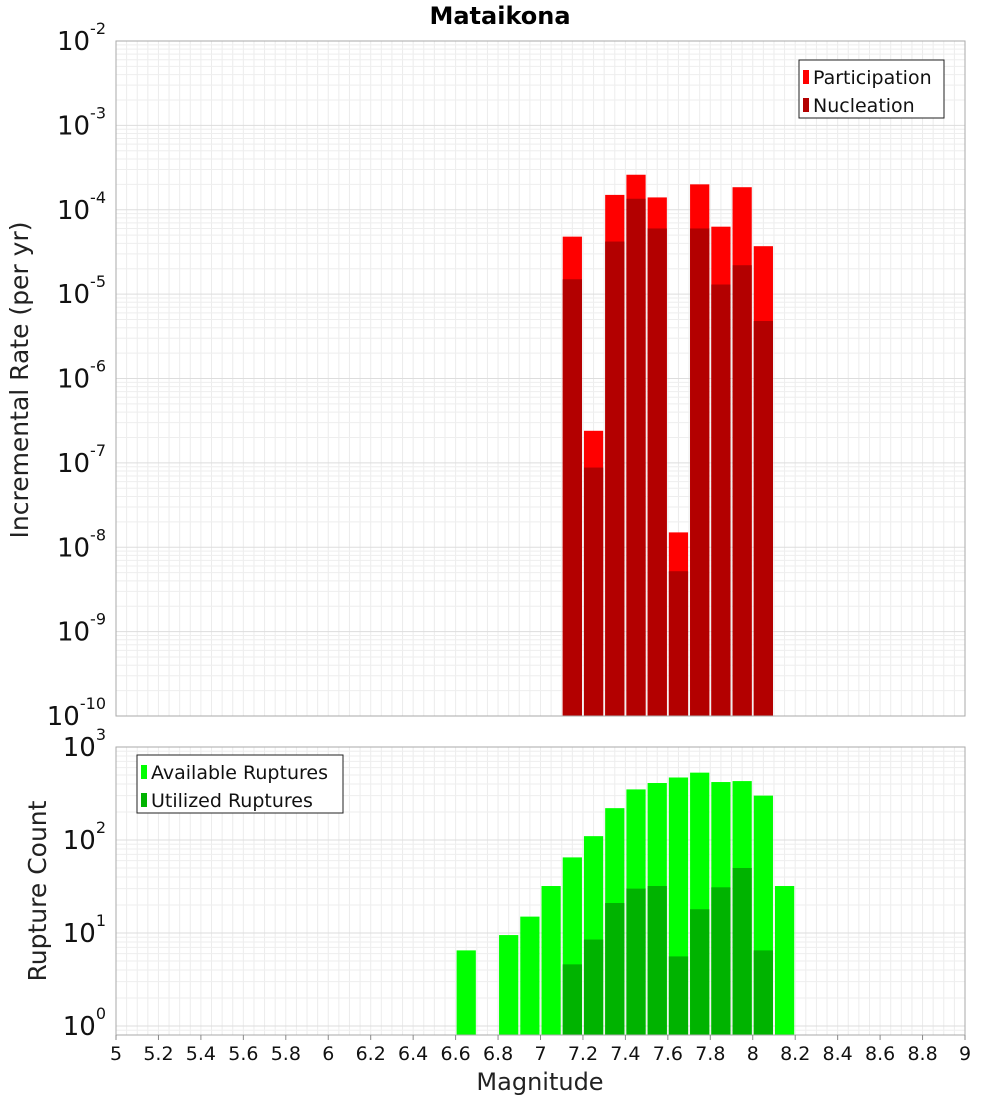  I want to click on bottom-legend: Available Ruptures Utilized Ruptures, so click(240, 784).